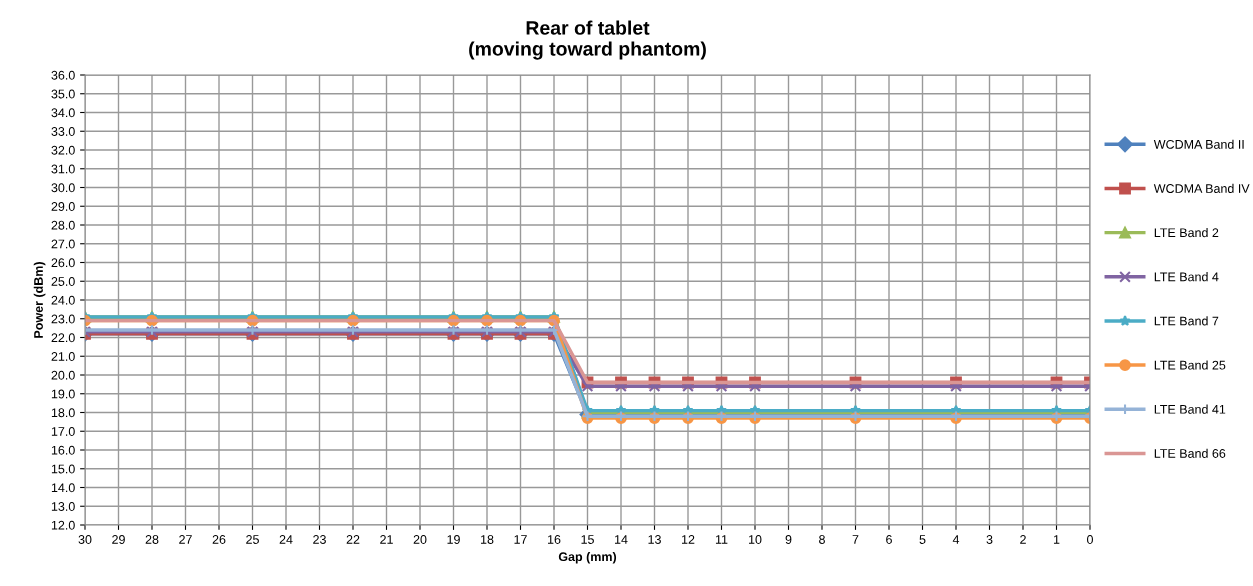 This screenshot has height=586, width=1253. I want to click on x-tick-label: 1, so click(1056, 539).